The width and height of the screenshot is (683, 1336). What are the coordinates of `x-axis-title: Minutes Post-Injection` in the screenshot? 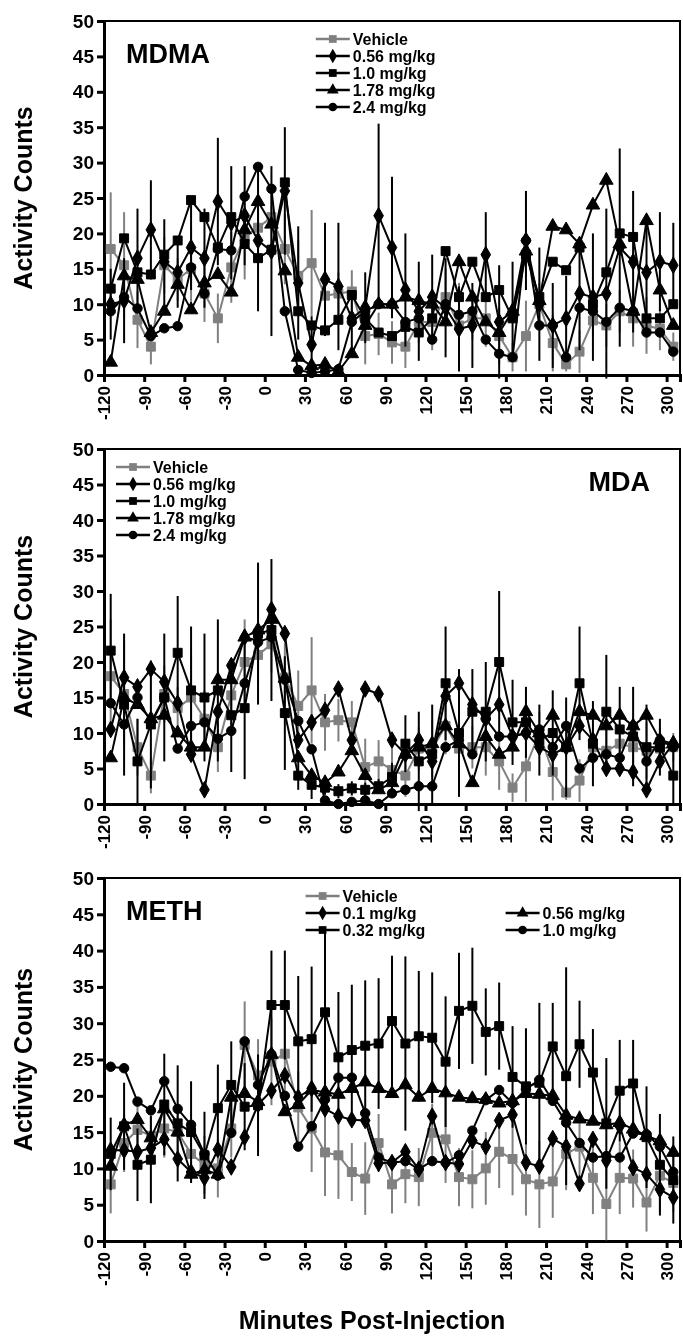 It's located at (372, 1320).